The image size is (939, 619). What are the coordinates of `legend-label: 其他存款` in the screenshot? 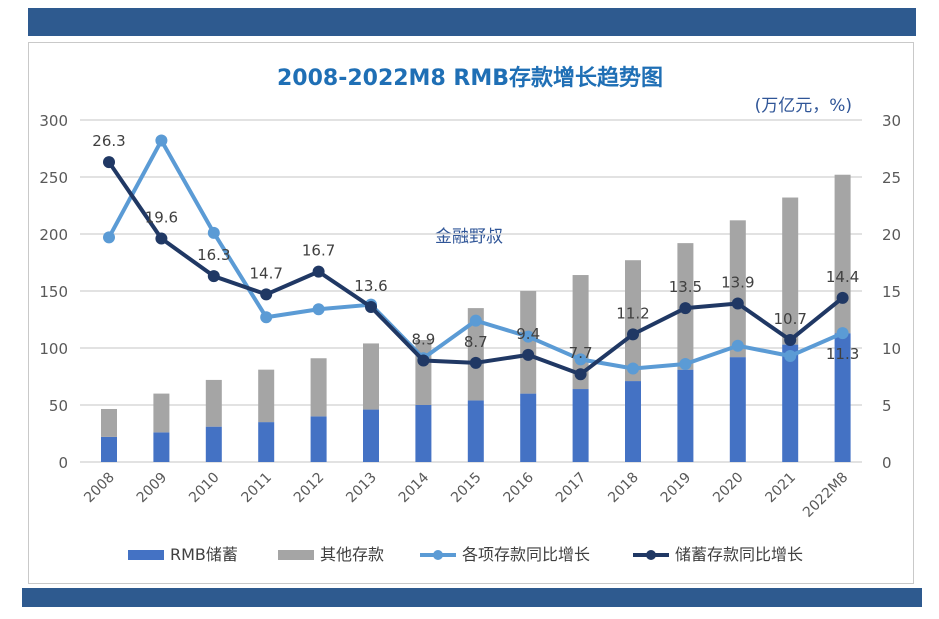 It's located at (352, 554).